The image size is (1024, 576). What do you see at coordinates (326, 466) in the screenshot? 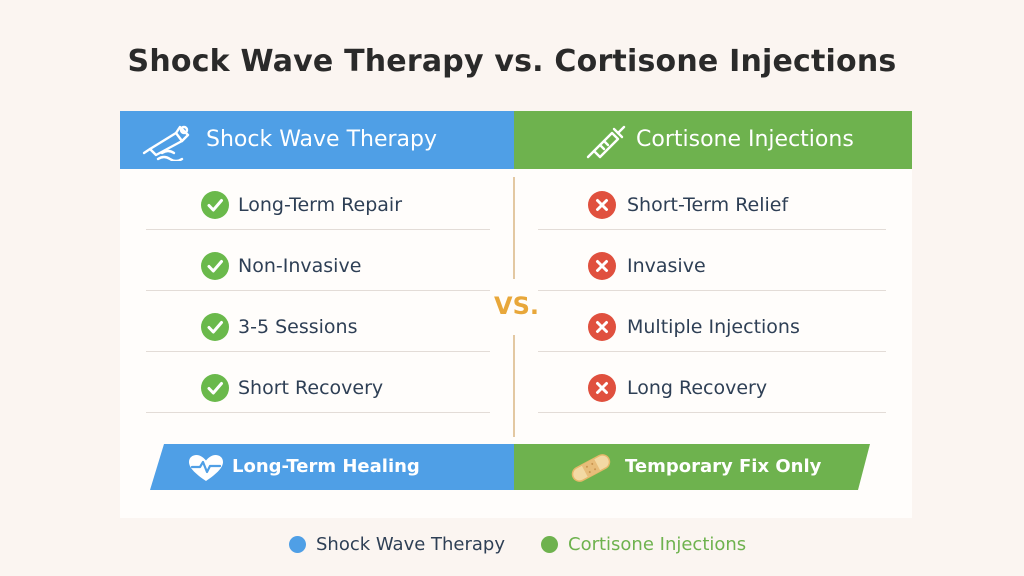
I see `footer-shock-wave: Long-Term Healing` at bounding box center [326, 466].